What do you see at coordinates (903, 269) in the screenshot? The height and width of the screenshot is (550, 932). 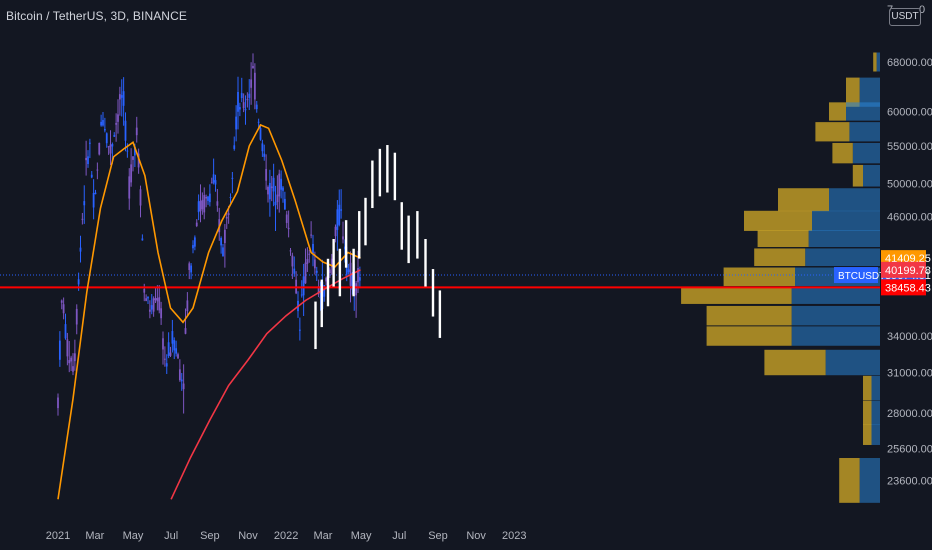 I see `price-label-bg` at bounding box center [903, 269].